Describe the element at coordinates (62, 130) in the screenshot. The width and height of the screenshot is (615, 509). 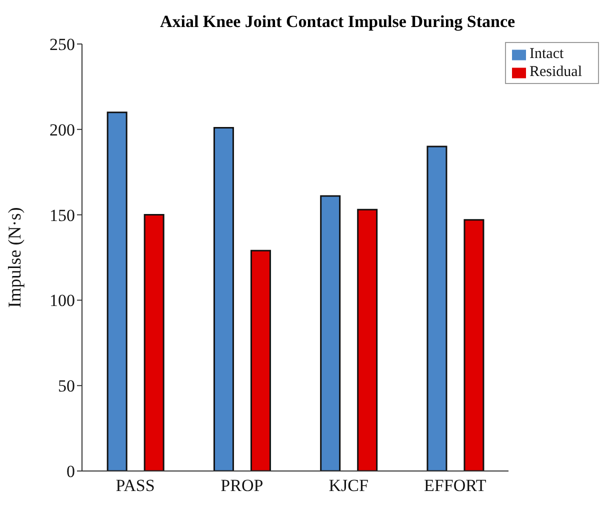
I see `y-tick-label: 200` at that location.